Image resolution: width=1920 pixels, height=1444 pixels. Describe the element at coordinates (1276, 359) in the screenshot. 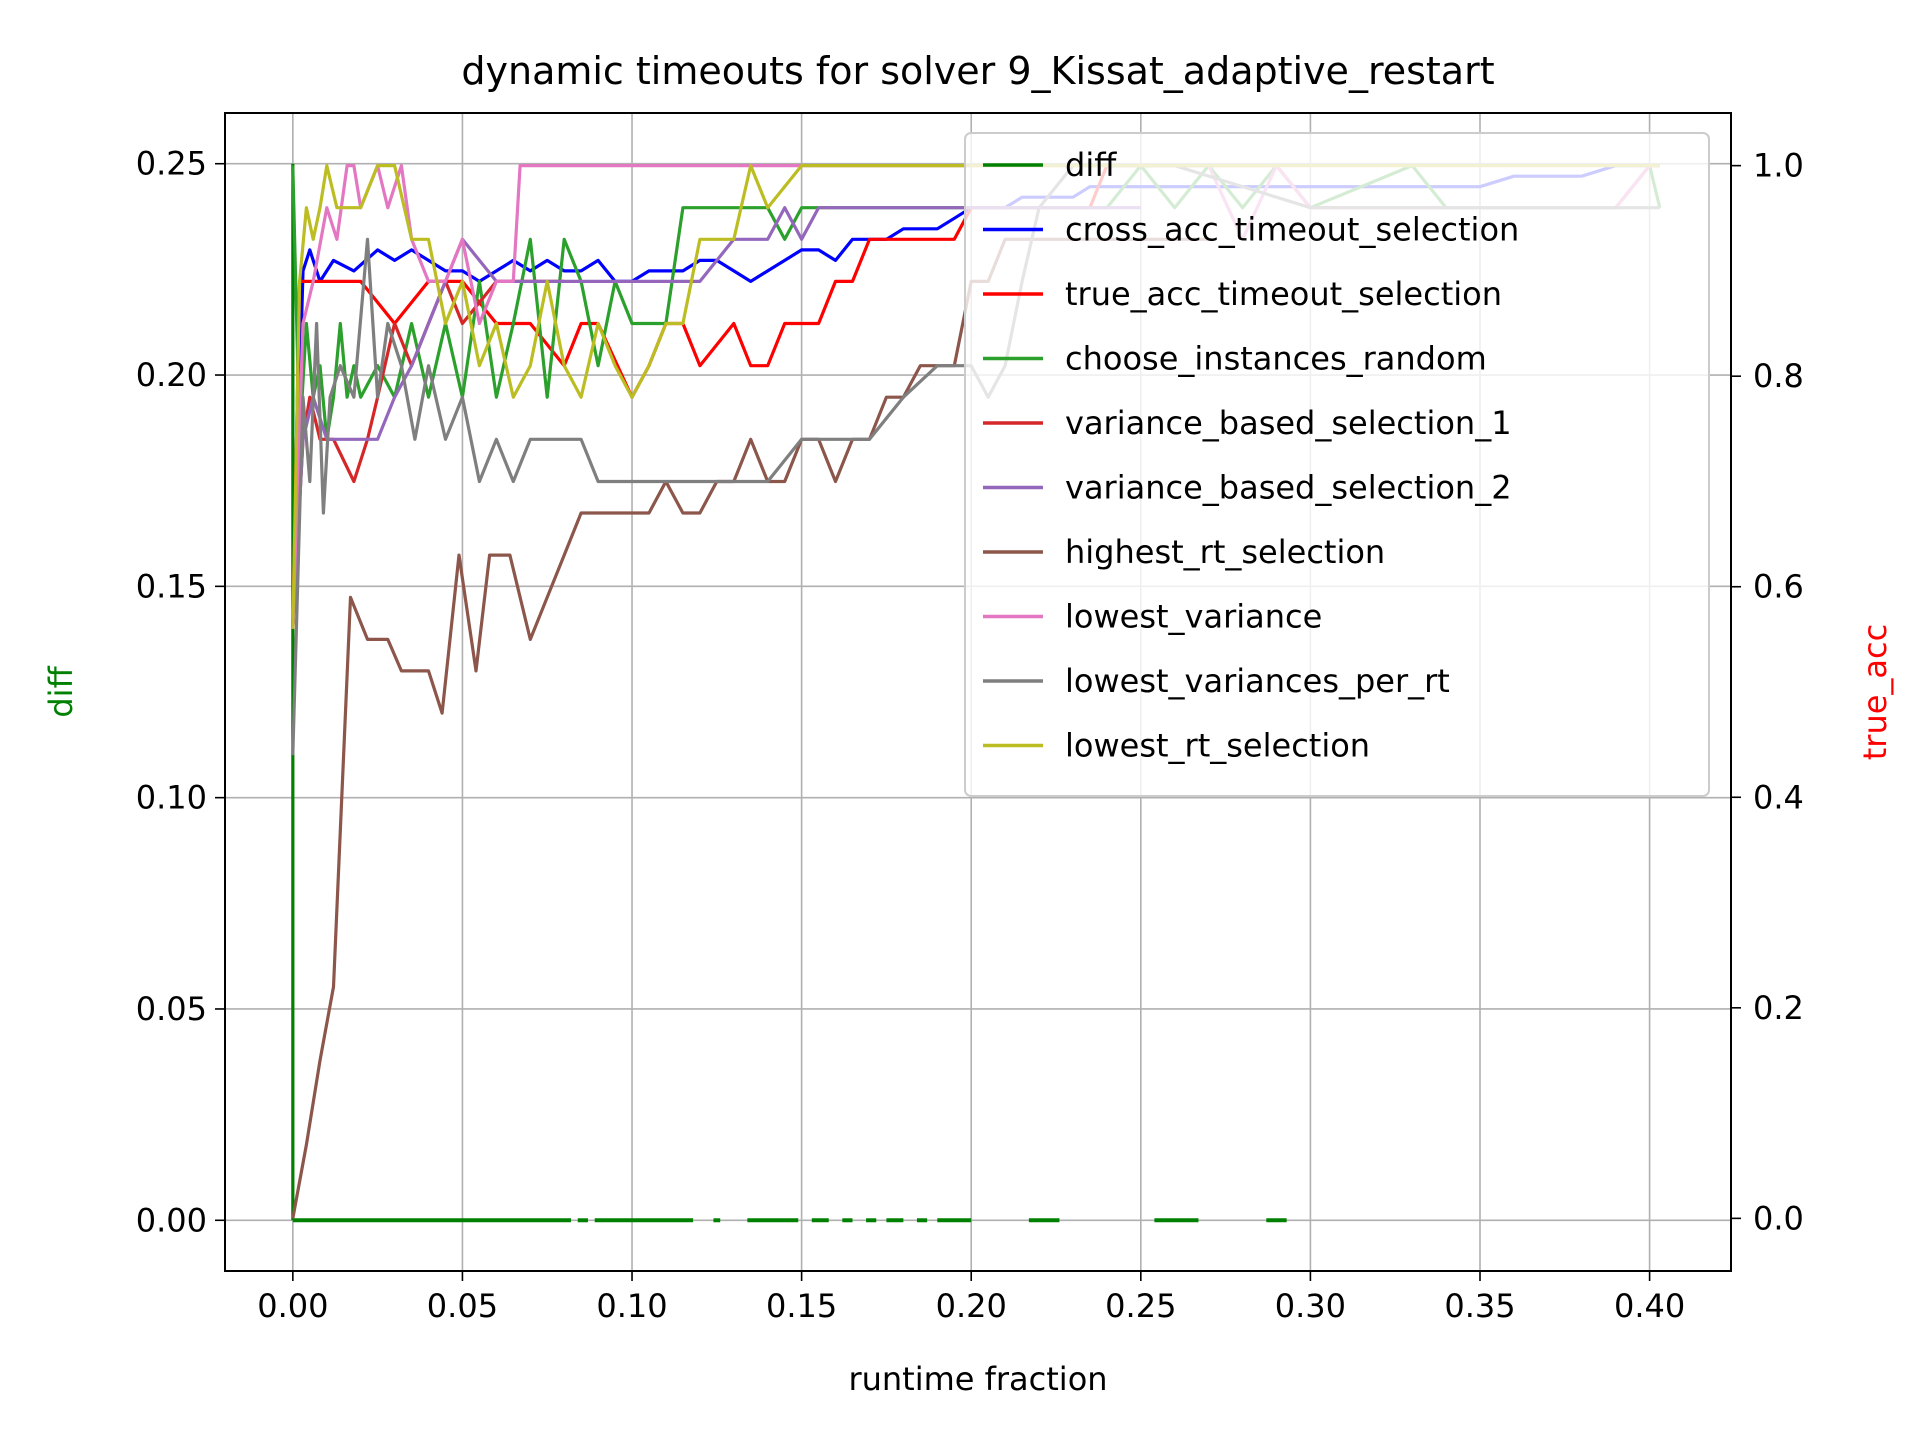

I see `legend-label: choose_instances_random` at that location.